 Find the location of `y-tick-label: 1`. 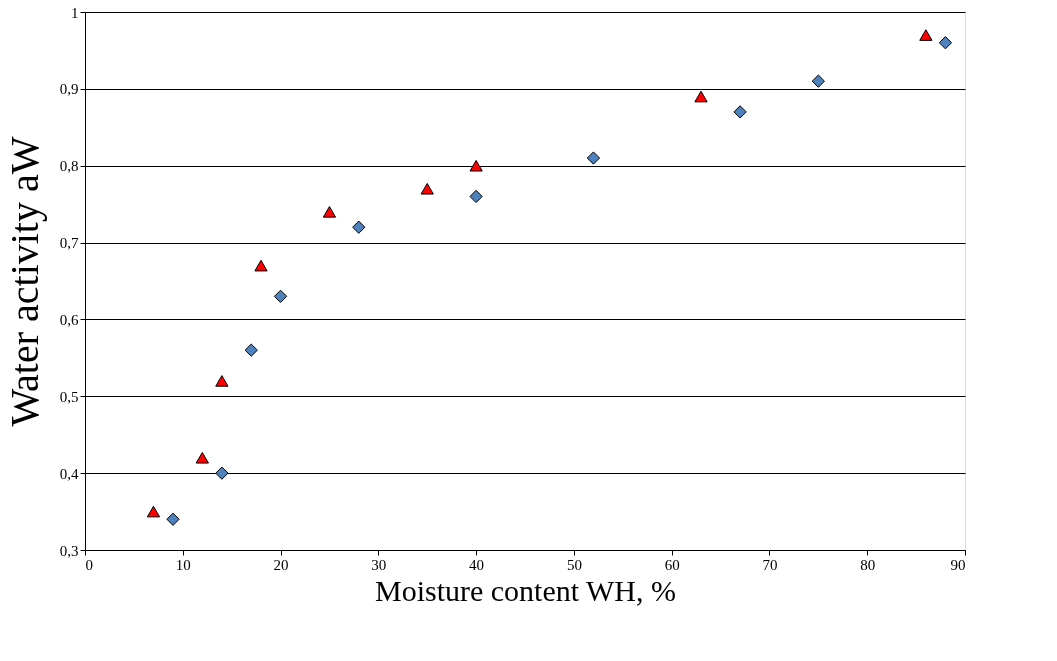

y-tick-label: 1 is located at coordinates (75, 12).